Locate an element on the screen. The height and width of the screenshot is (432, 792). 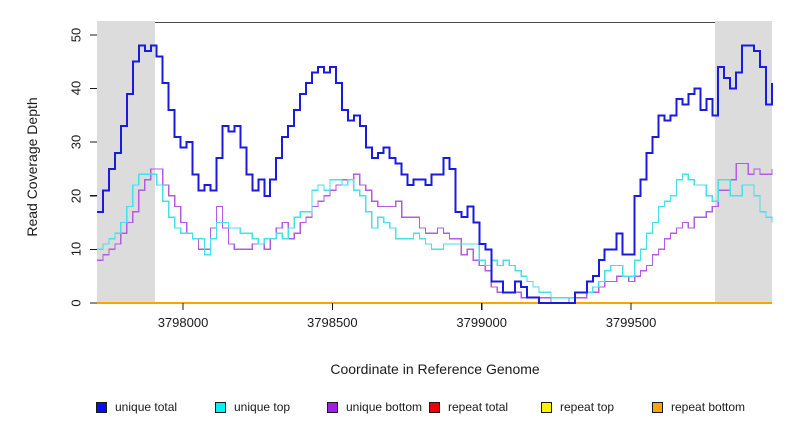
y-tick-label: 50 is located at coordinates (76, 35).